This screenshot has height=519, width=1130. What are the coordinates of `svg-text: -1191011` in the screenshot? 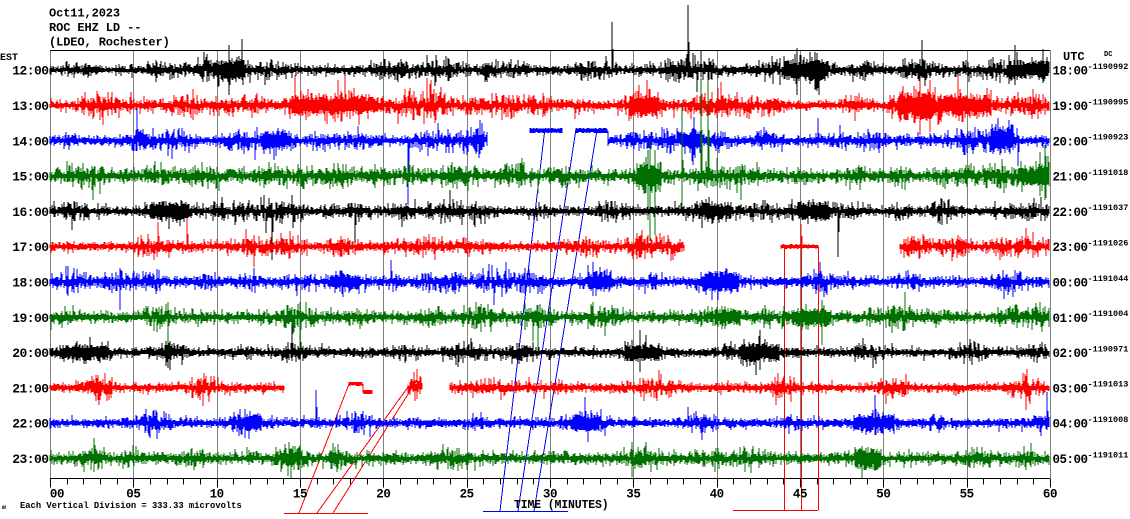 It's located at (1108, 455).